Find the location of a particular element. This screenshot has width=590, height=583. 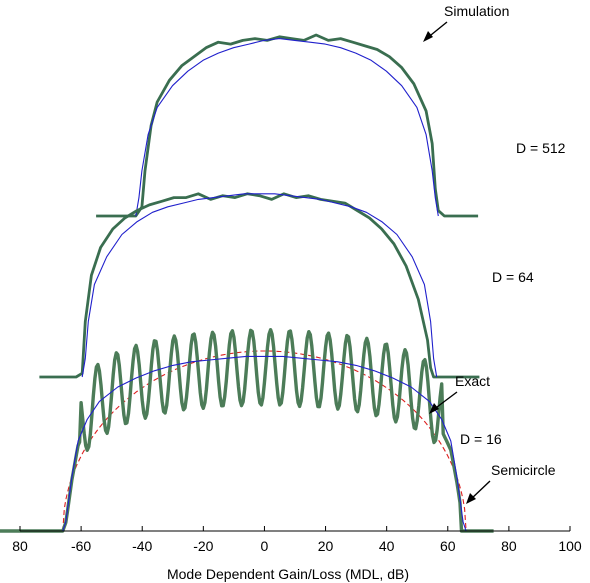

x-tick-label: -60 is located at coordinates (81, 546).